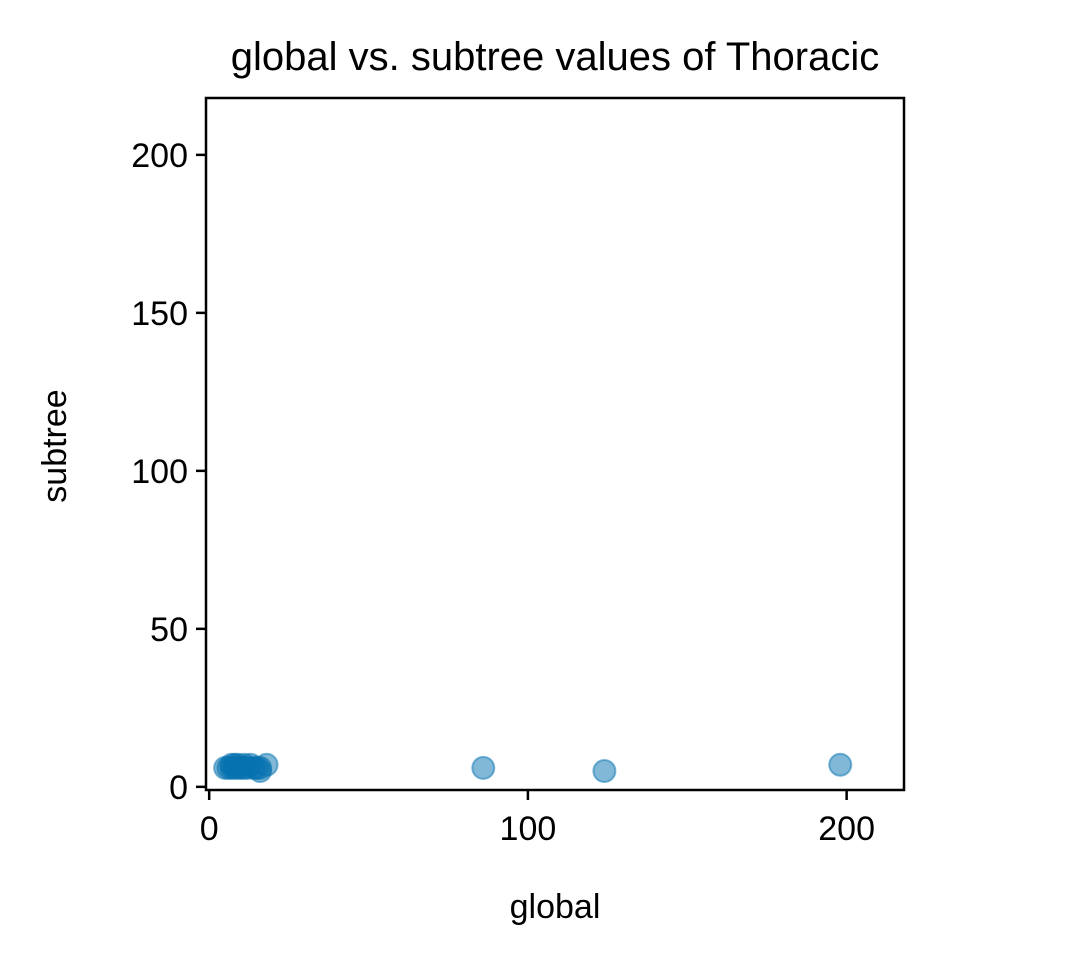 The width and height of the screenshot is (1070, 959). What do you see at coordinates (209, 829) in the screenshot?
I see `x-tick-label: 0` at bounding box center [209, 829].